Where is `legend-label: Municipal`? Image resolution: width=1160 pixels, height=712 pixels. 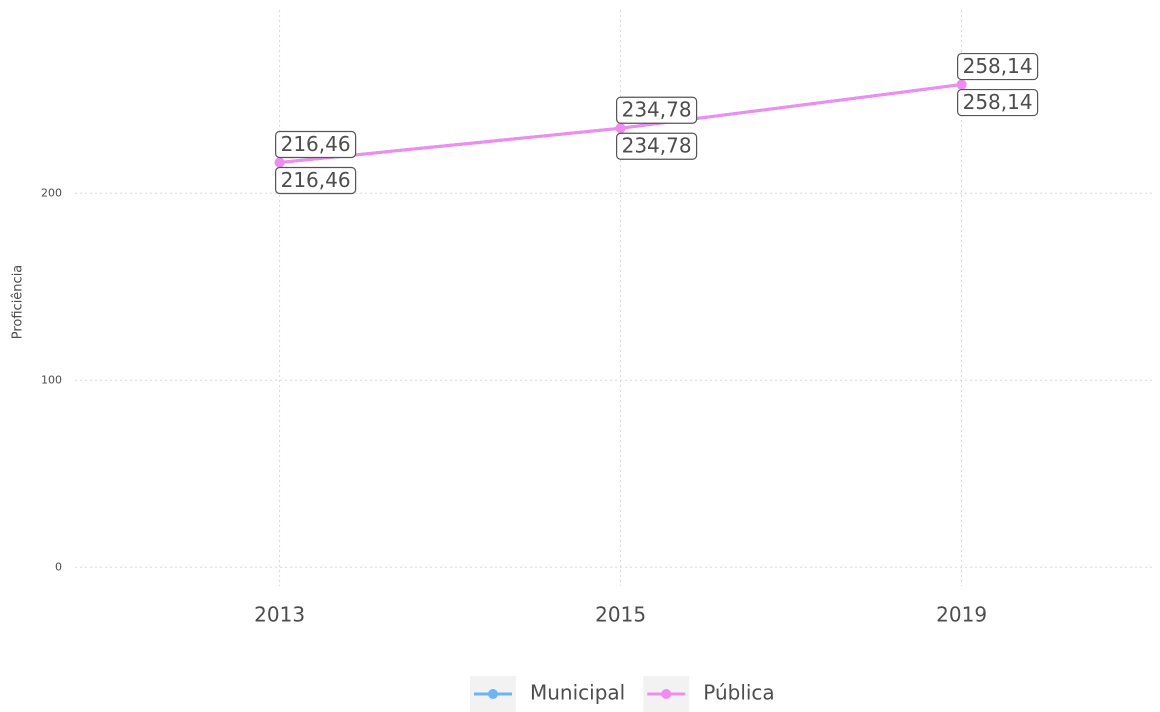
legend-label: Municipal is located at coordinates (577, 693).